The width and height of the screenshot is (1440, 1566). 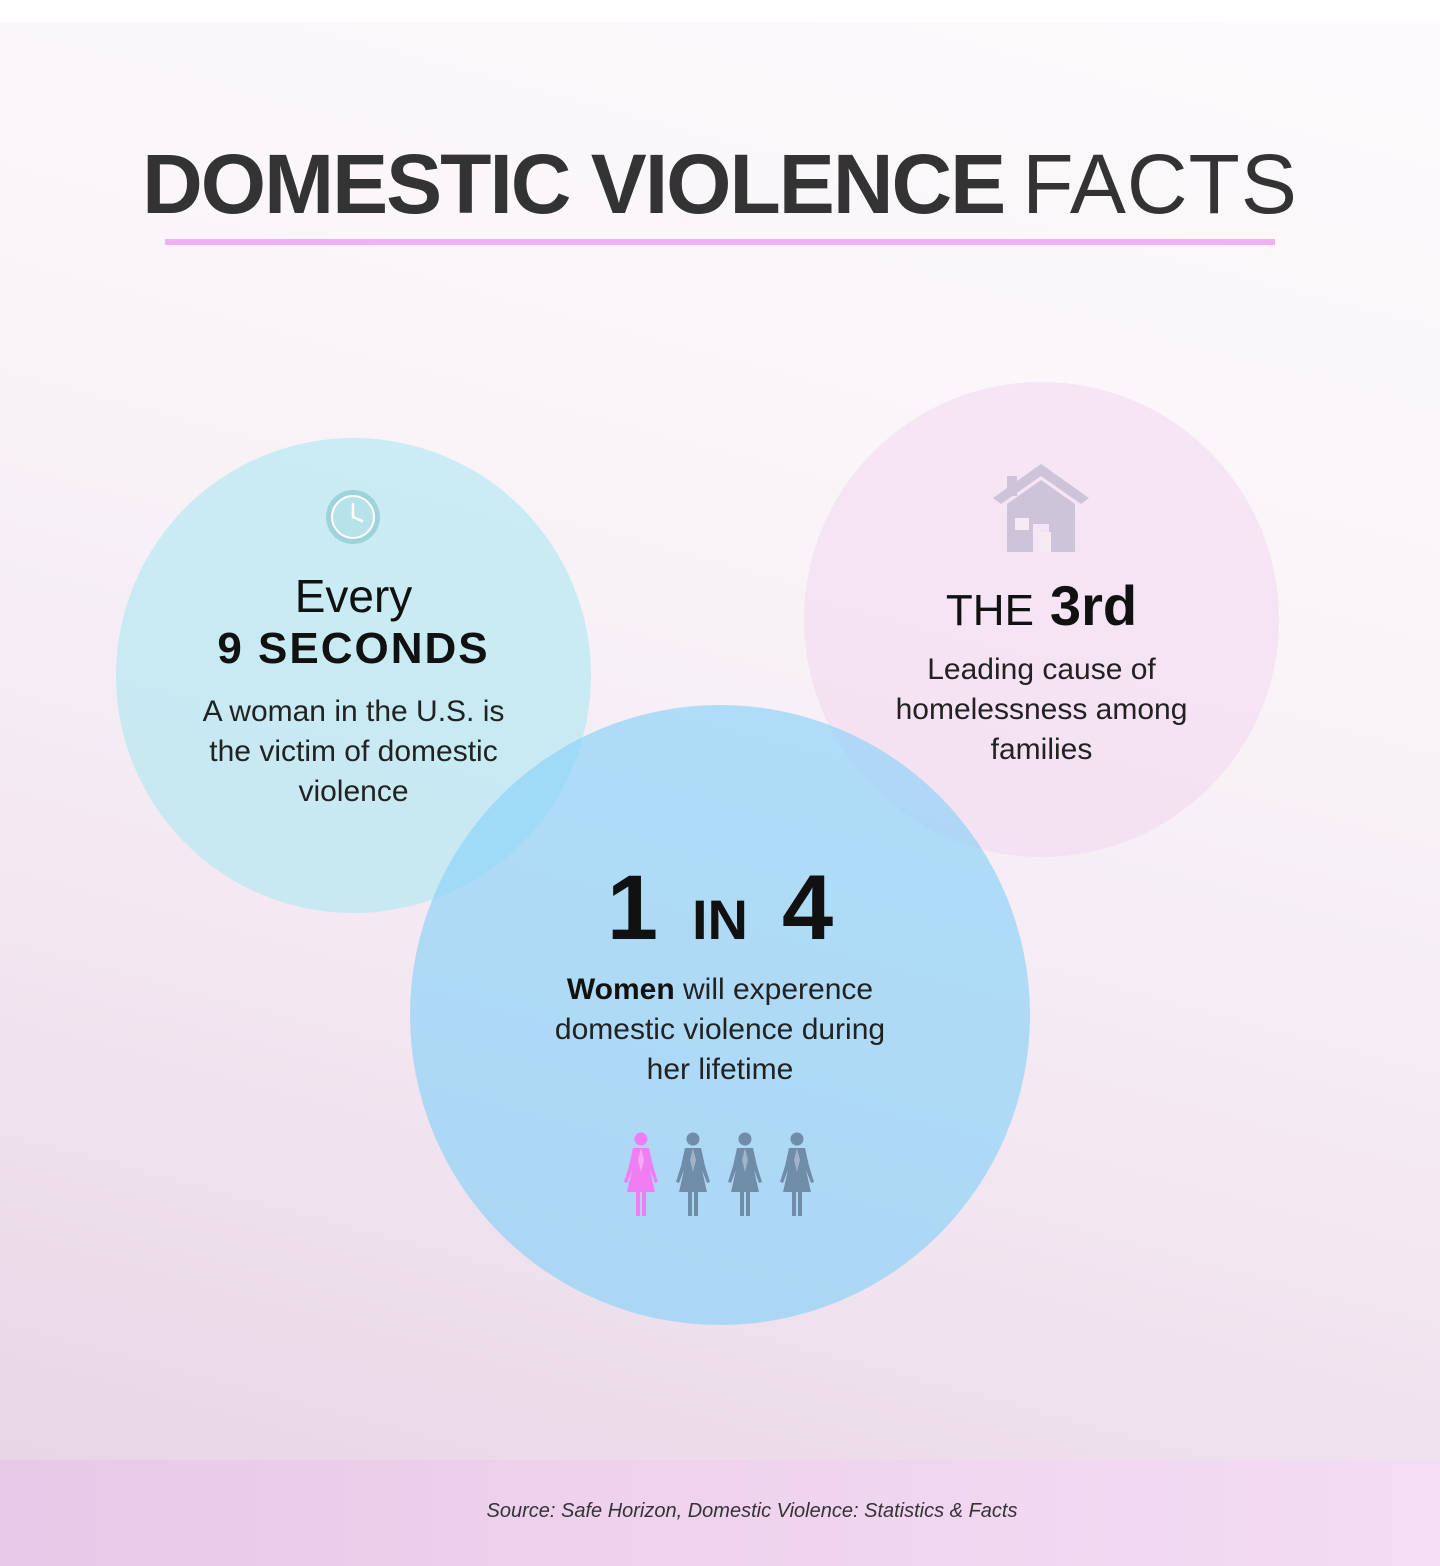 I want to click on clock-desc-line: the victim of domestic, so click(x=353, y=751).